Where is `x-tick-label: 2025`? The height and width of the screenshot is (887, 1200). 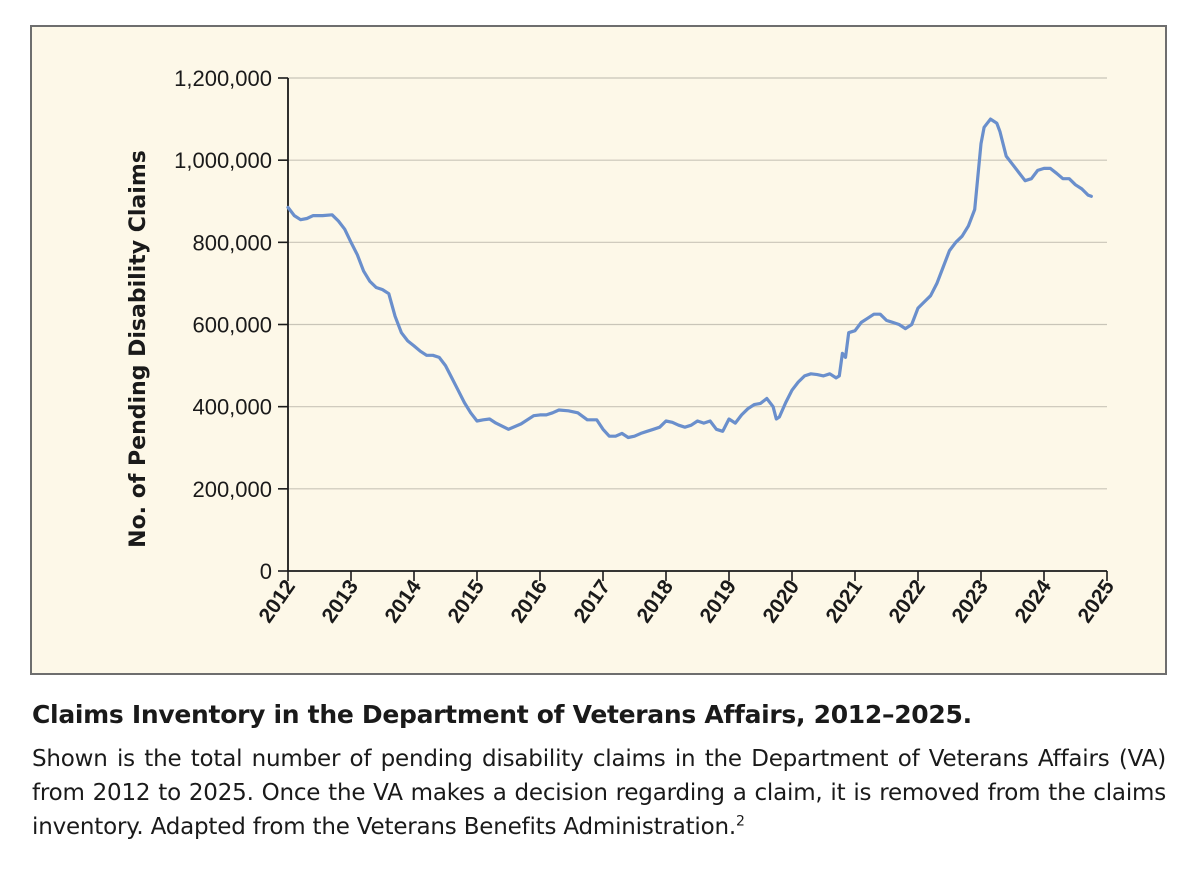 x-tick-label: 2025 is located at coordinates (1096, 601).